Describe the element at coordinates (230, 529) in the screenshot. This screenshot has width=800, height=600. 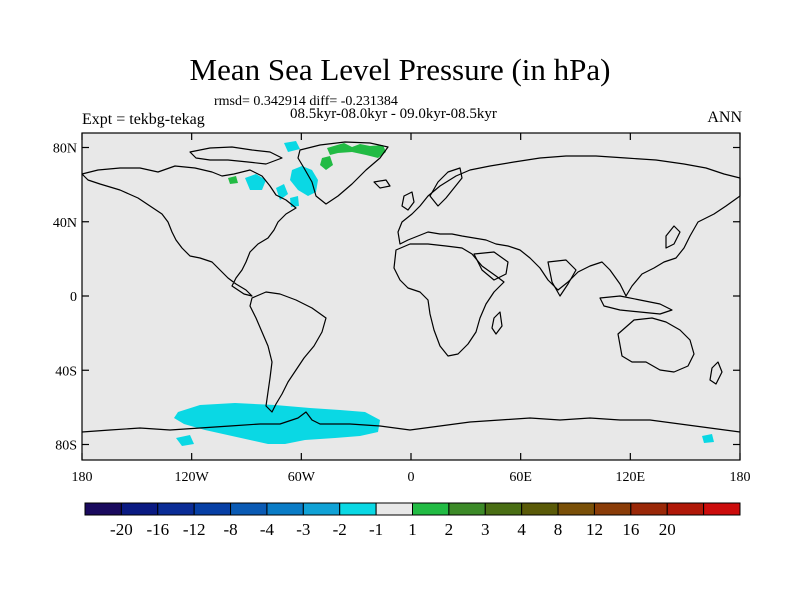
I see `colorbar-label: -8` at that location.